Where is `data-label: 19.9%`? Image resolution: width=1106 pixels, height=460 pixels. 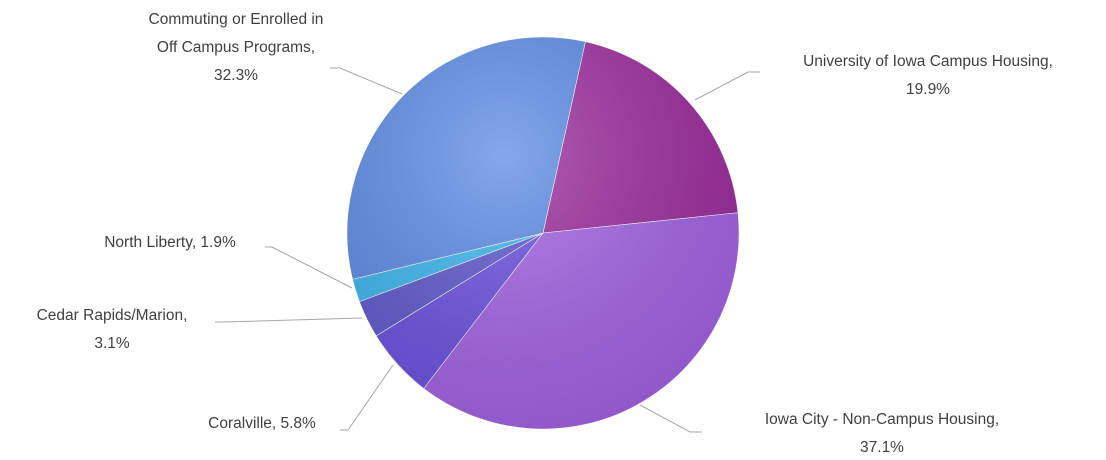 data-label: 19.9% is located at coordinates (928, 89).